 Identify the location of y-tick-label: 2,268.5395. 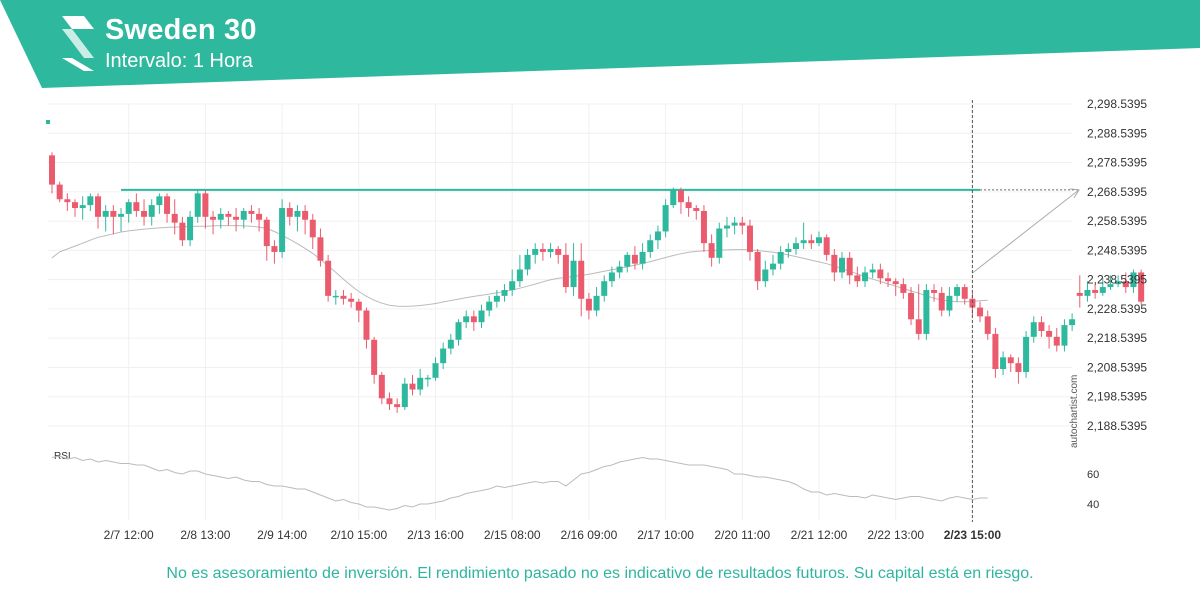
(1117, 192).